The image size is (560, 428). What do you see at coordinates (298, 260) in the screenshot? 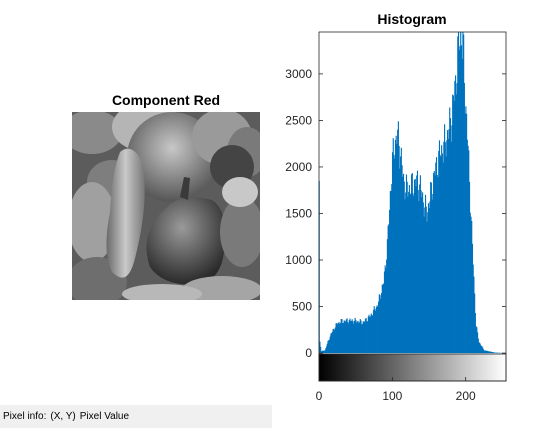
I see `y-tick-label: 1000` at bounding box center [298, 260].